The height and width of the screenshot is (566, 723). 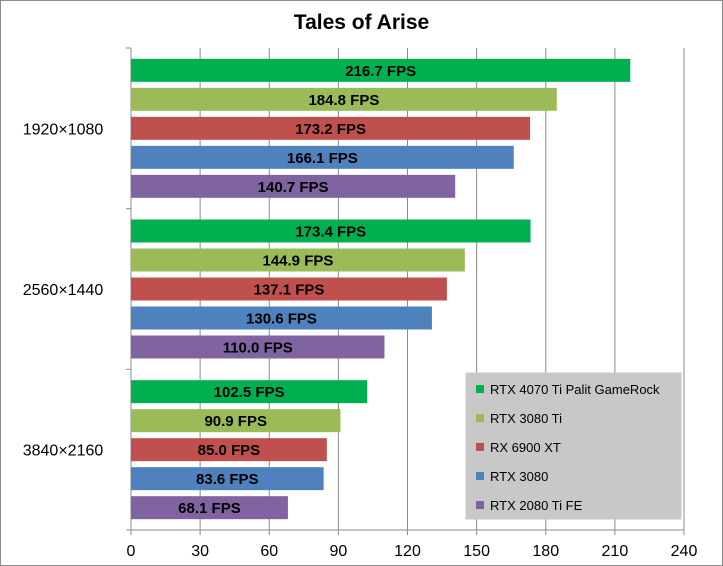 I want to click on category-label-0: 1920×1080, so click(x=63, y=129).